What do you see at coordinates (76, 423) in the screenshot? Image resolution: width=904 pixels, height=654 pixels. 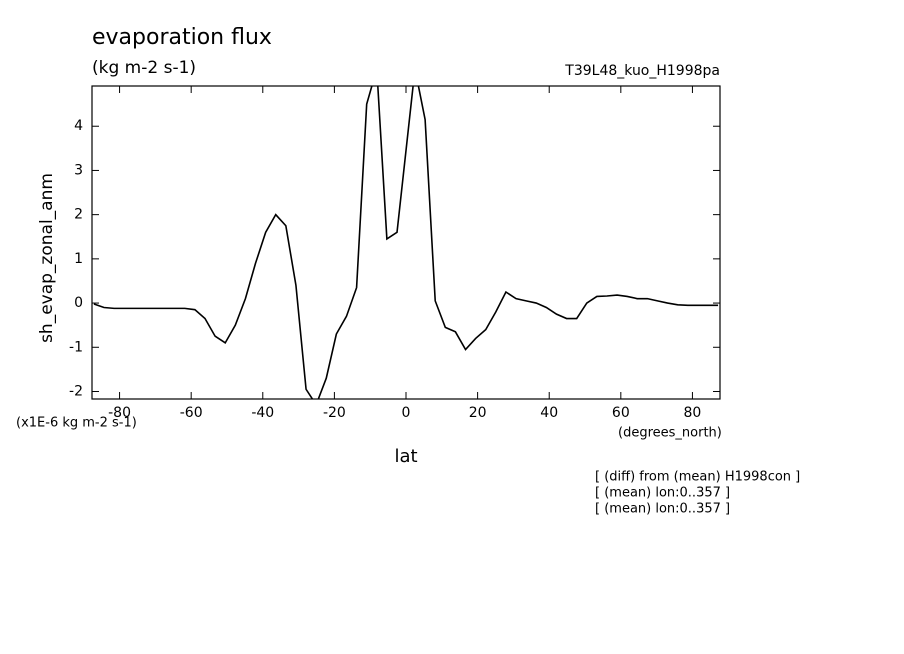 I see `y-units: (x1E-6 kg m-2 s-1)` at bounding box center [76, 423].